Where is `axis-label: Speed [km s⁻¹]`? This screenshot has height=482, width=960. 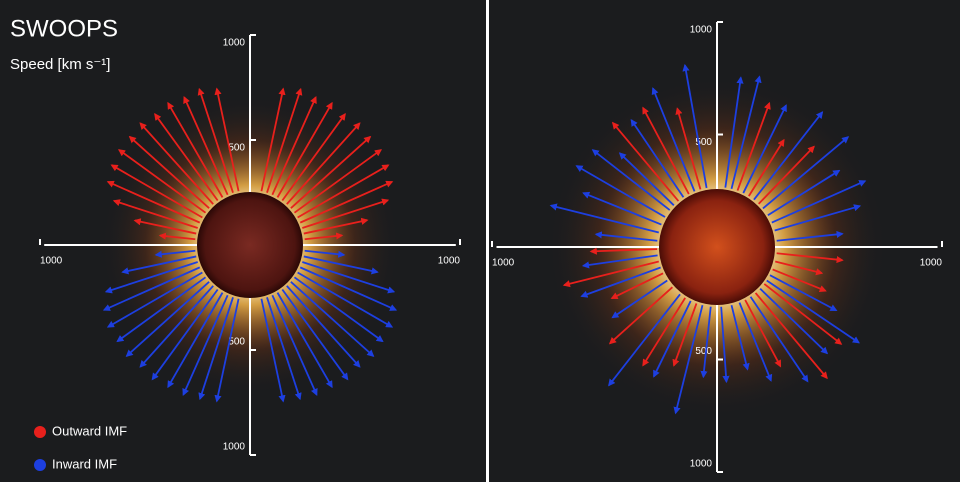 axis-label: Speed [km s⁻¹] is located at coordinates (60, 64).